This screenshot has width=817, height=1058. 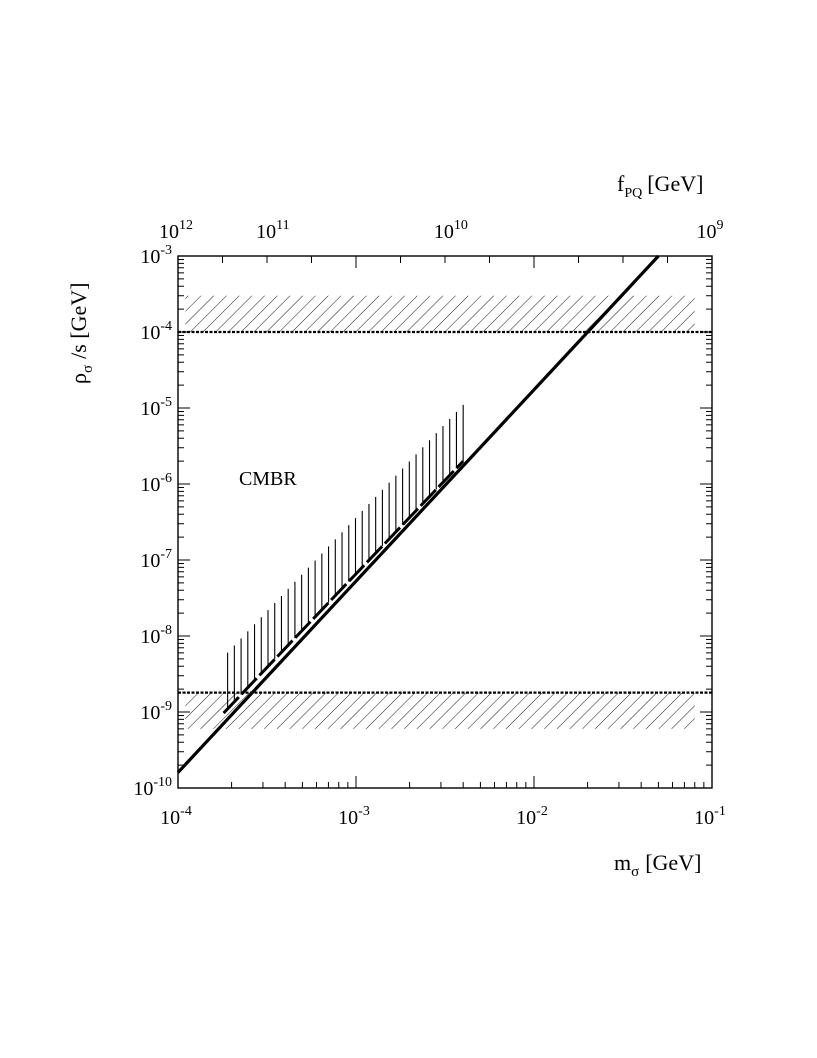 What do you see at coordinates (156, 255) in the screenshot?
I see `y-tick-label: 10⁻³` at bounding box center [156, 255].